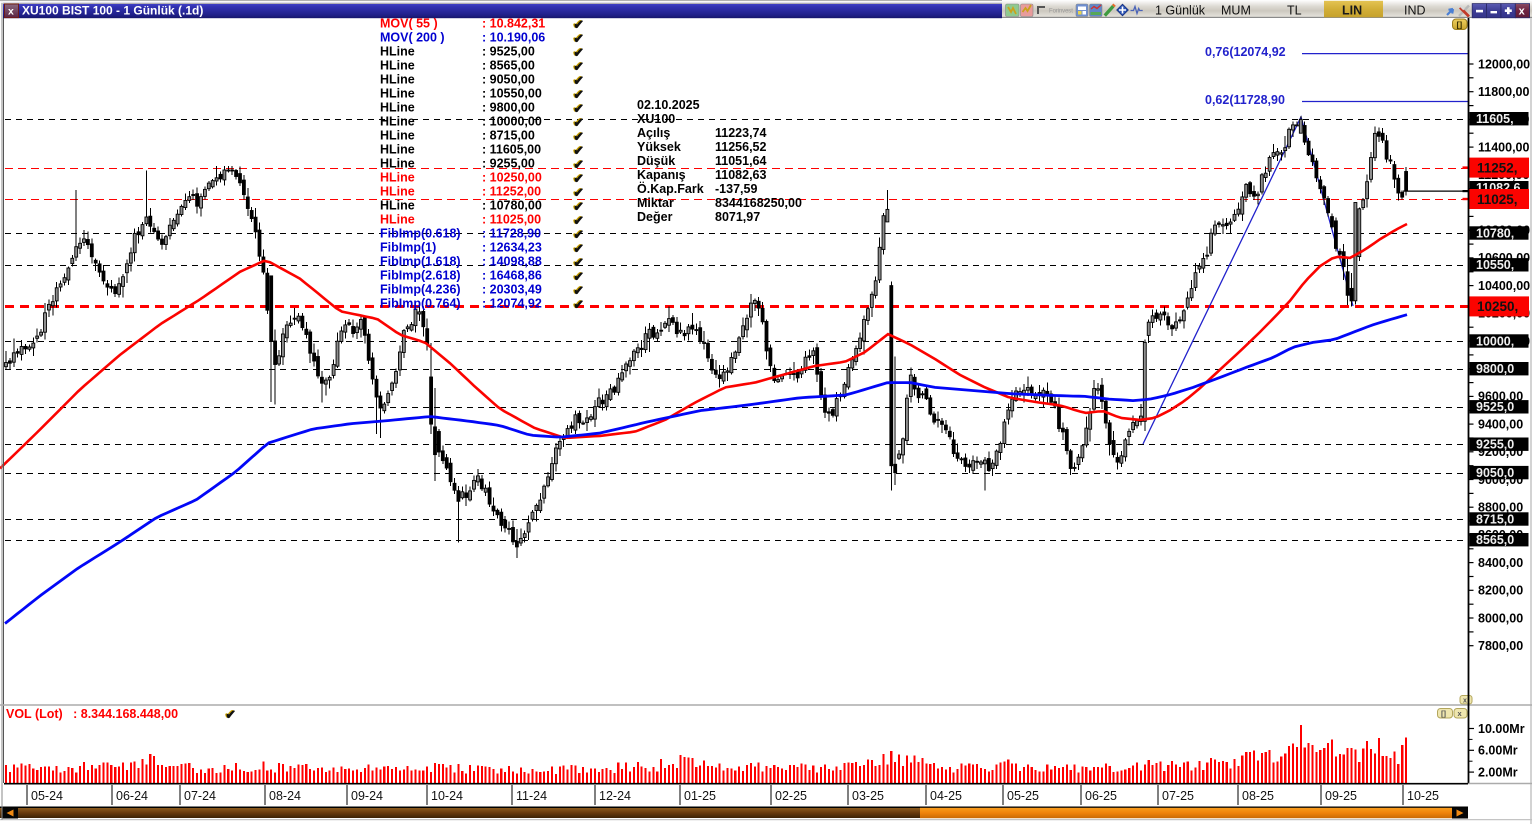 This screenshot has height=824, width=1532. Describe the element at coordinates (512, 262) in the screenshot. I see `svg-text:: 14098,88: : 14098,88` at that location.